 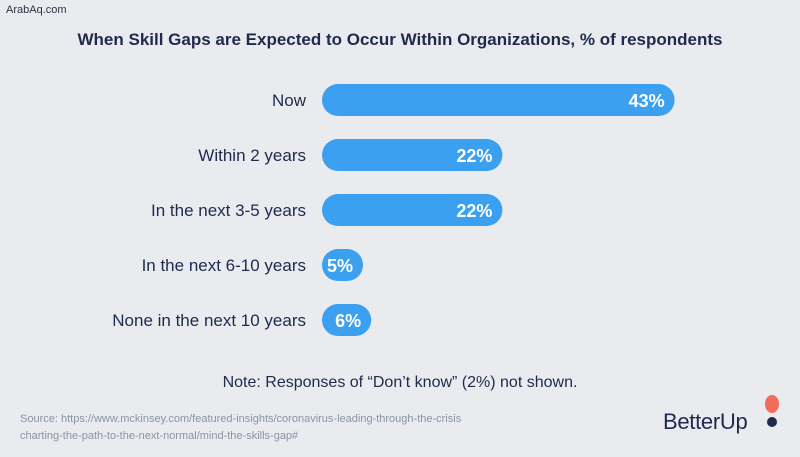 I want to click on category-label: Within 2 years, so click(x=252, y=155).